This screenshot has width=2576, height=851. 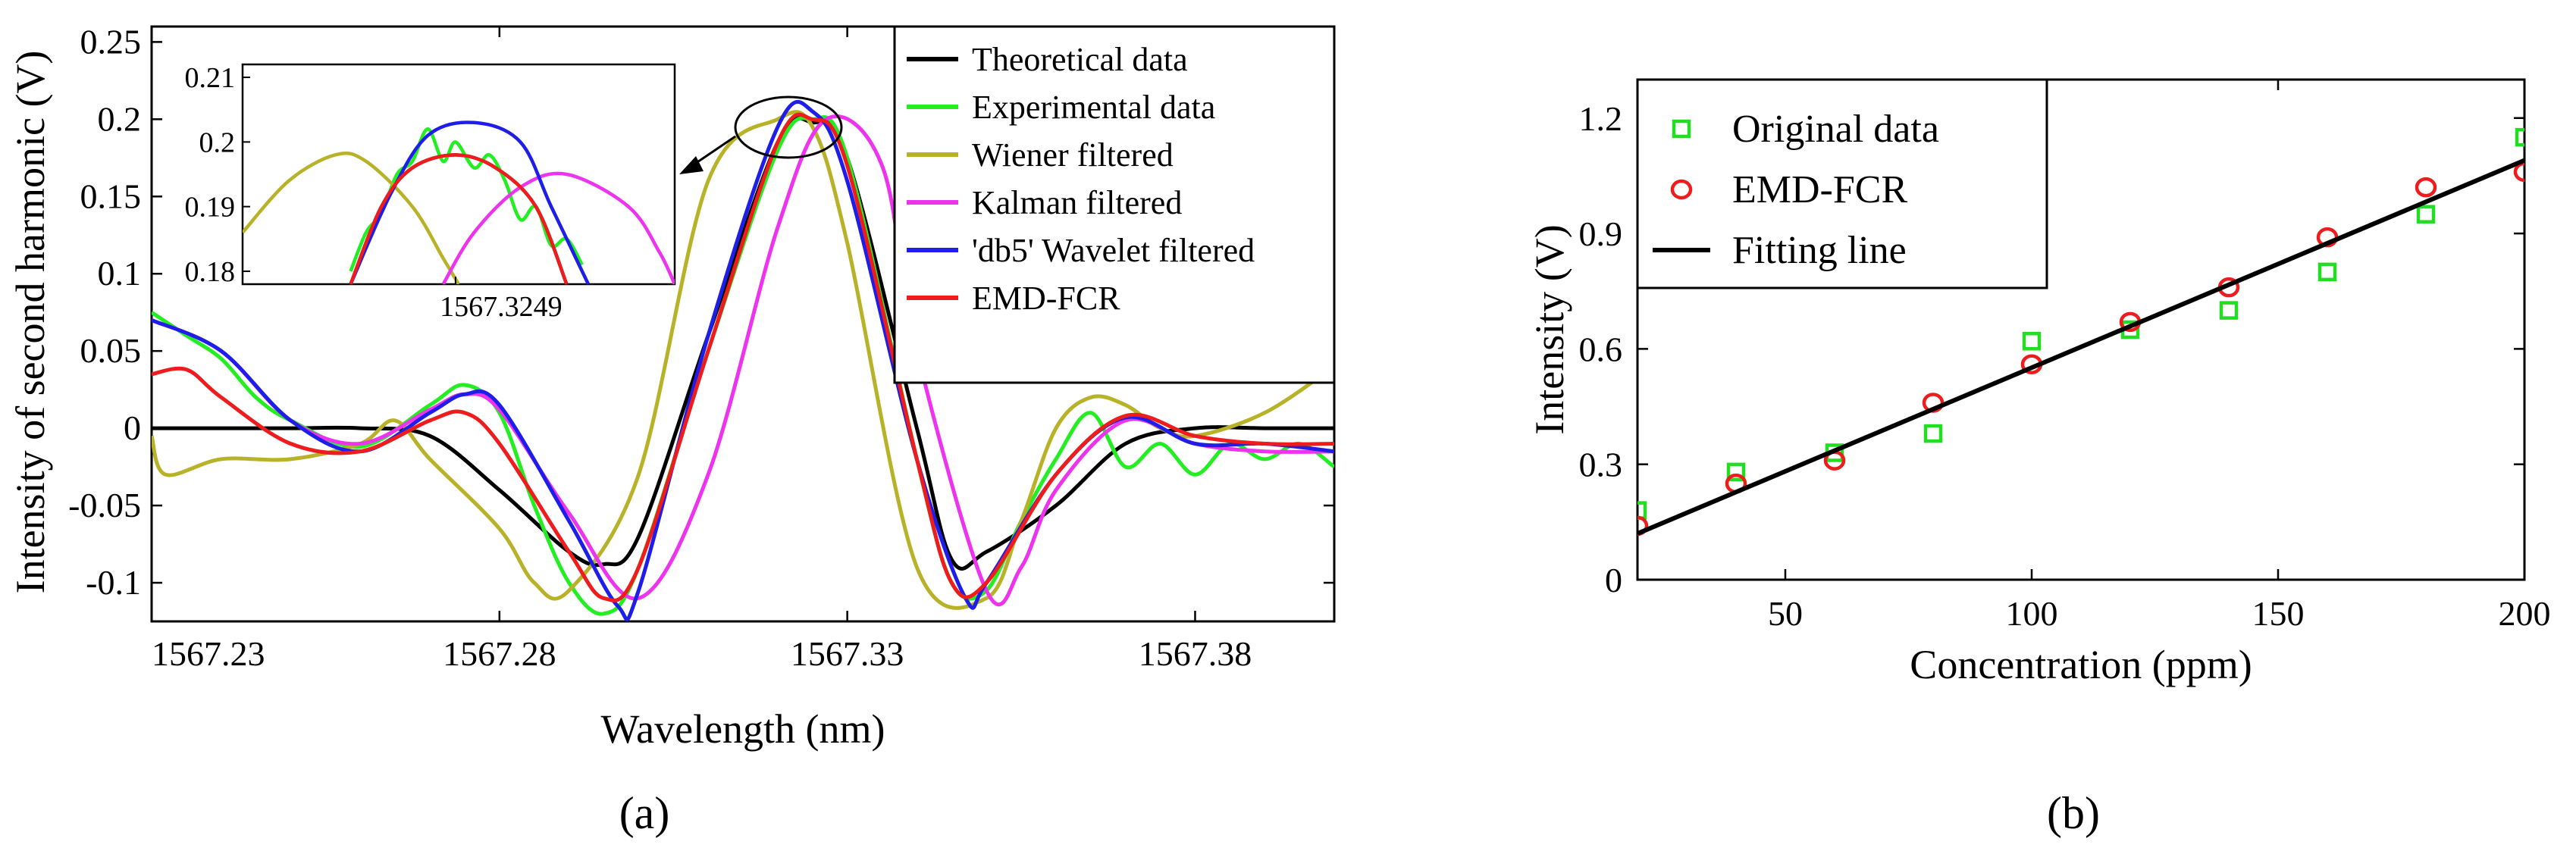 I want to click on inset-frame, so click(x=458, y=174).